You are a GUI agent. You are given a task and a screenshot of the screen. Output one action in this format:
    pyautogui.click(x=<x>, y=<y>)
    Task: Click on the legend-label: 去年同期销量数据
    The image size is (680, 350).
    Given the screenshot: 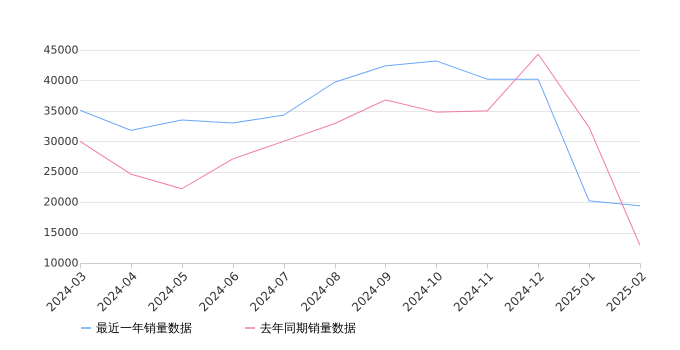 What is the action you would take?
    pyautogui.click(x=308, y=328)
    